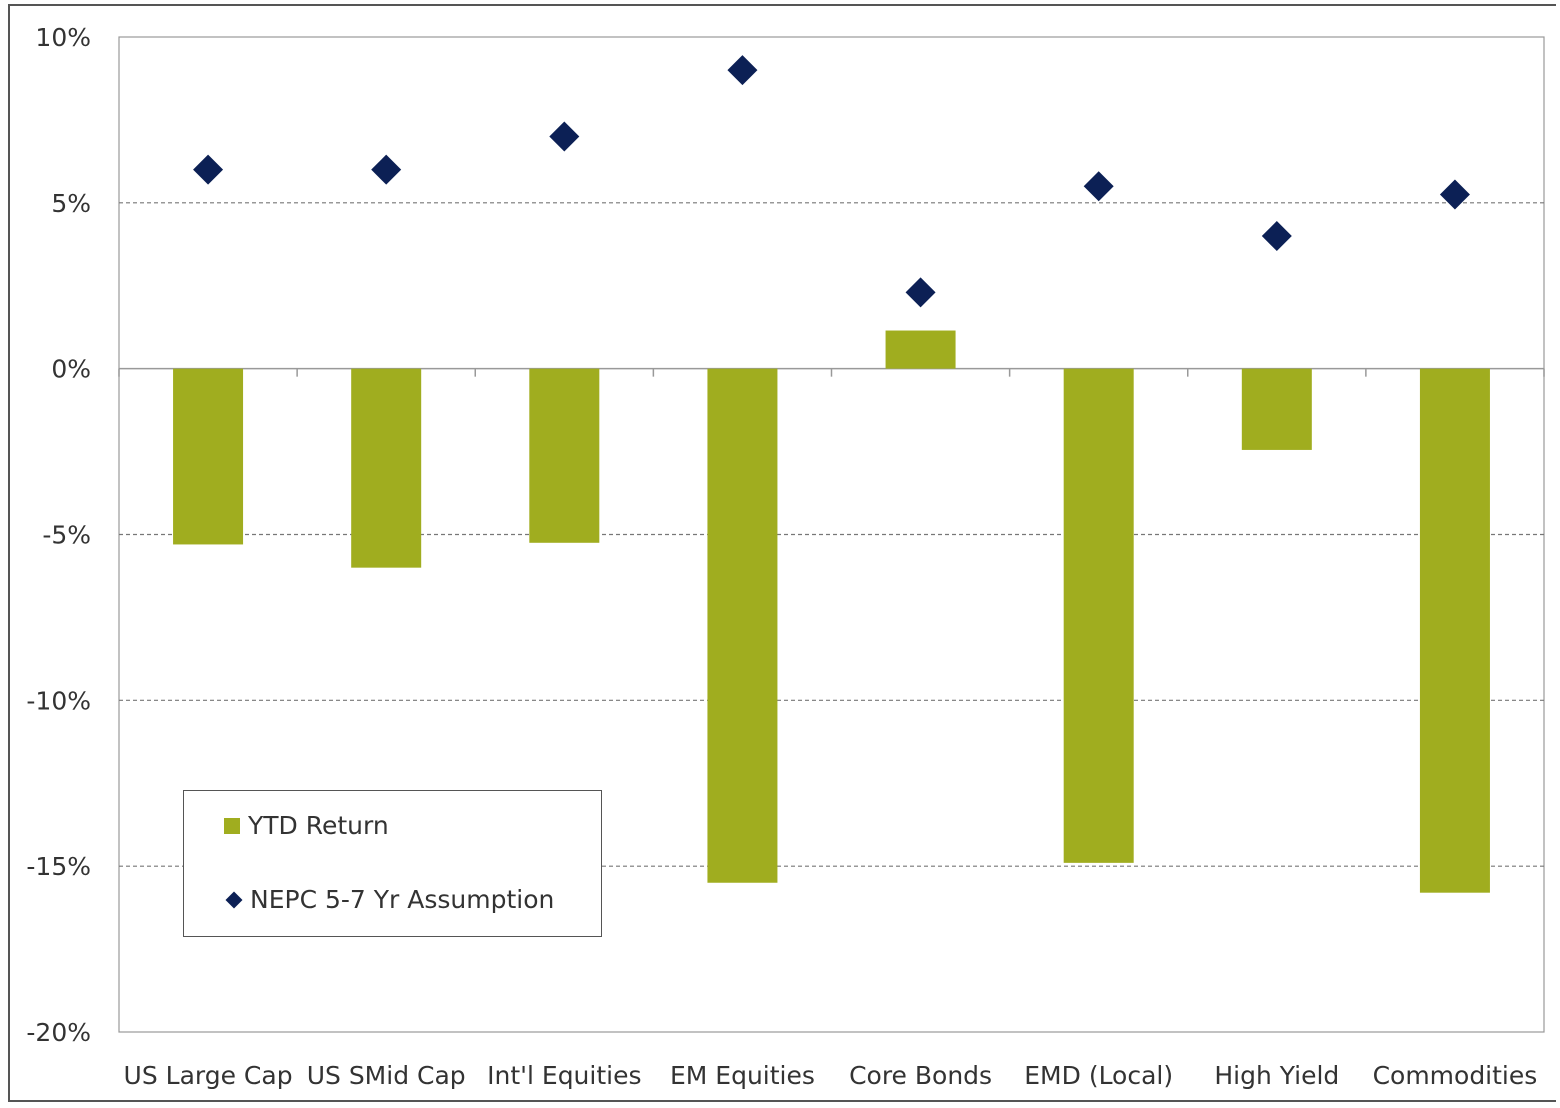 The image size is (1560, 1108). I want to click on x-category-label: Commodities, so click(1455, 1075).